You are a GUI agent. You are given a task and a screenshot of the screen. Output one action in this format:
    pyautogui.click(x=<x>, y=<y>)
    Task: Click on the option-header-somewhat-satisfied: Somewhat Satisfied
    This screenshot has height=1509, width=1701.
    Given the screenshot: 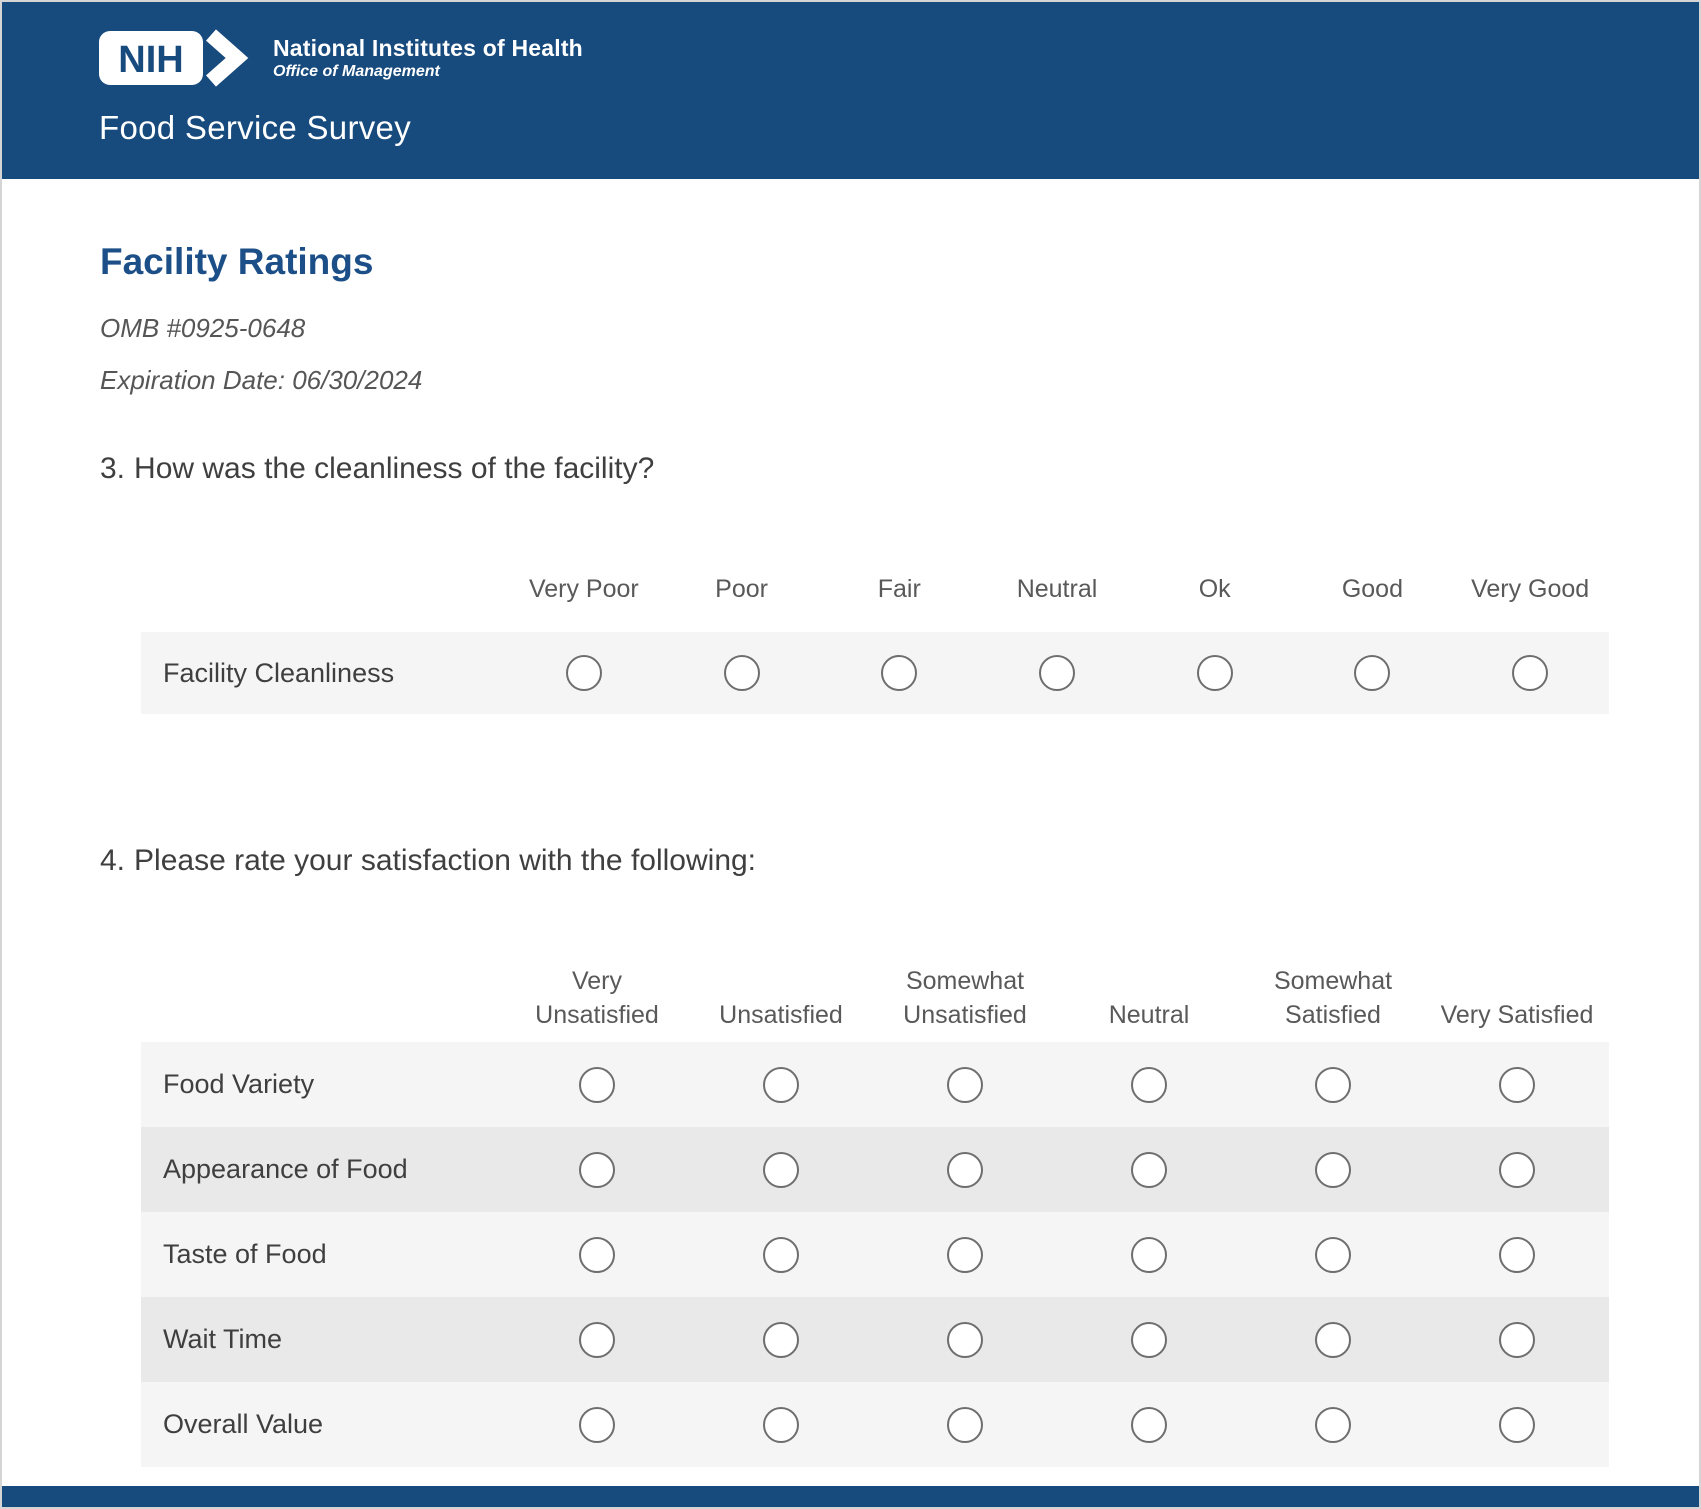 What is the action you would take?
    pyautogui.click(x=1333, y=998)
    